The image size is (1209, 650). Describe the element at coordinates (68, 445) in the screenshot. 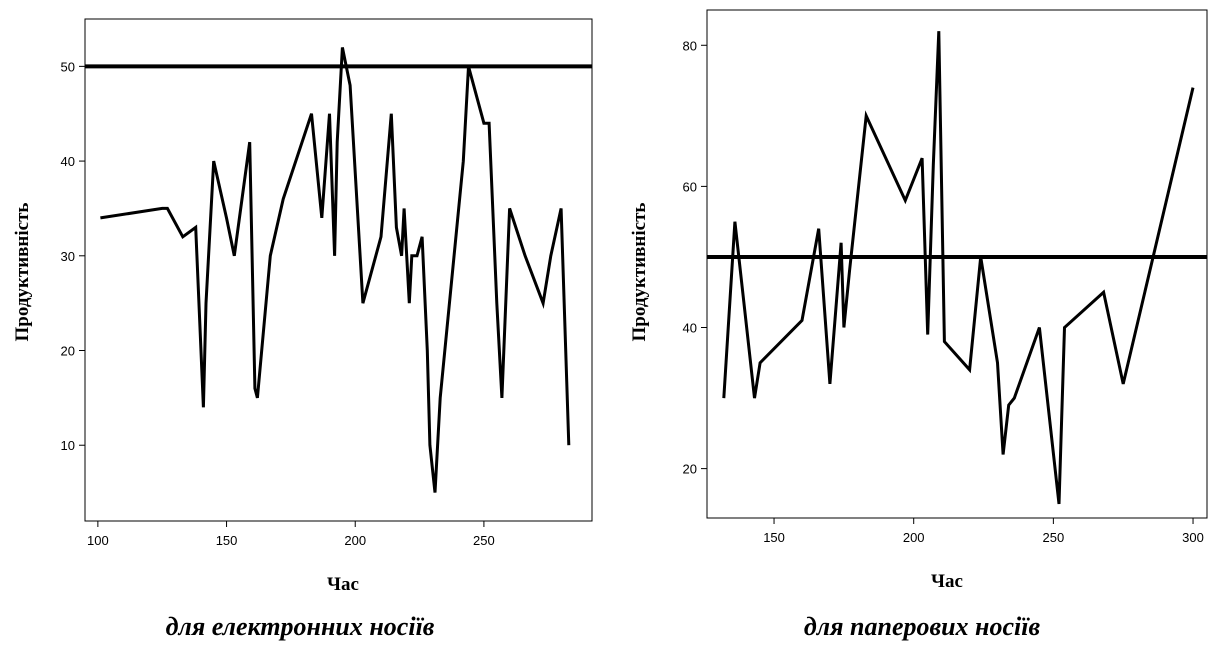

I see `y-tick-label: 10` at that location.